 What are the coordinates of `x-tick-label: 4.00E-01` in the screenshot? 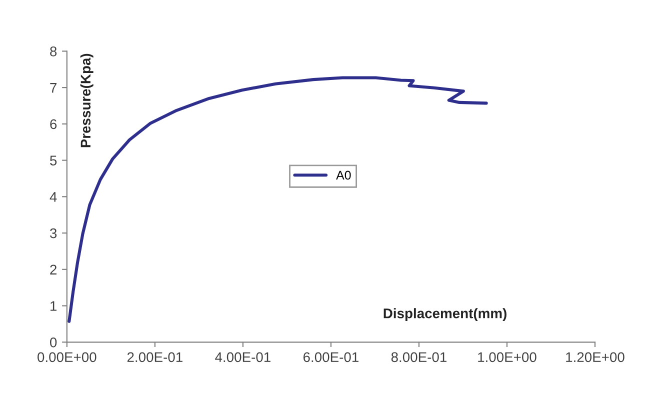 It's located at (242, 357).